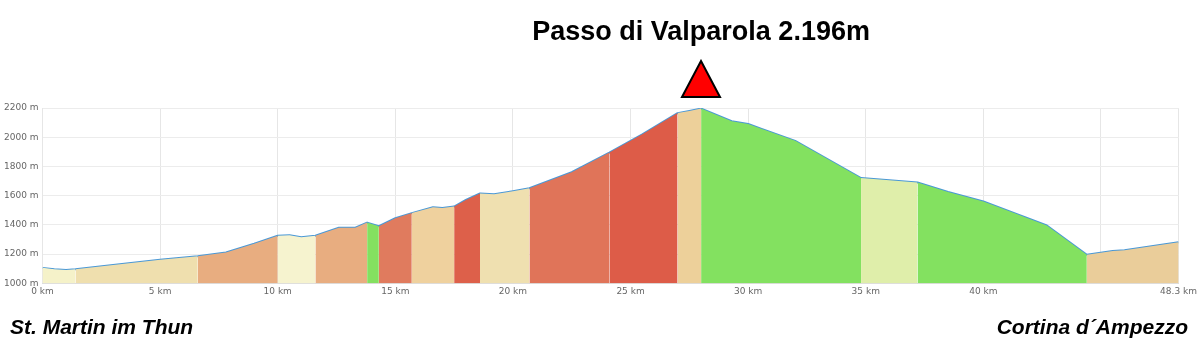  I want to click on y-tick-label: 2200 m, so click(21, 107).